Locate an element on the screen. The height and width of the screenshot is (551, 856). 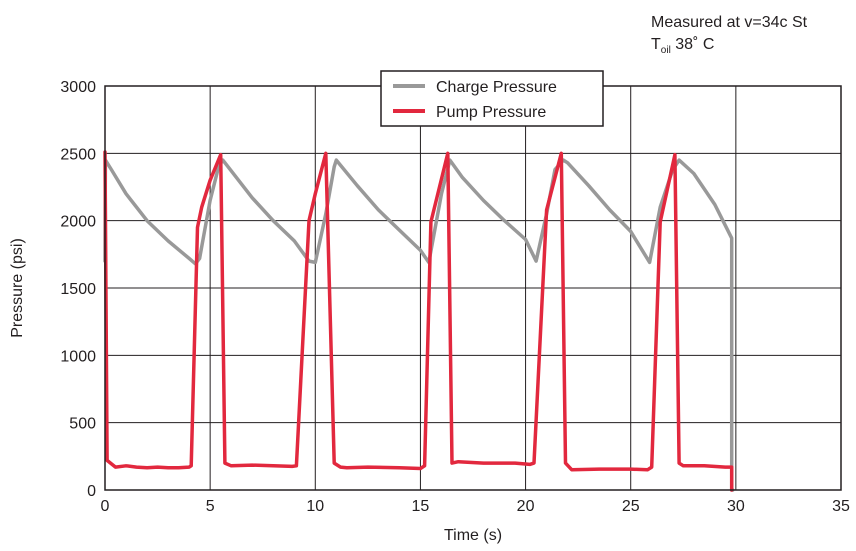
y-tick-label: 500 is located at coordinates (82, 424).